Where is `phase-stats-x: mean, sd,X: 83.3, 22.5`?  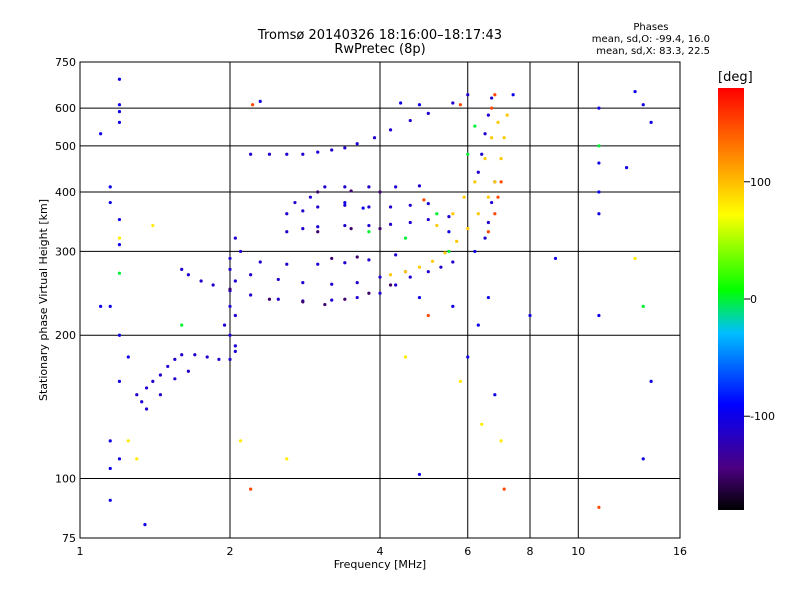
phase-stats-x: mean, sd,X: 83.3, 22.5 is located at coordinates (653, 51).